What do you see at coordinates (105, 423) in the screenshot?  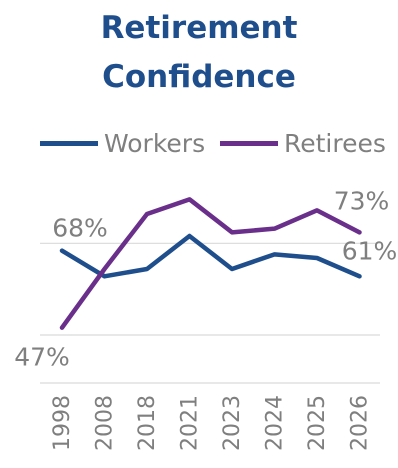 I see `x-tick-label: 2008` at bounding box center [105, 423].